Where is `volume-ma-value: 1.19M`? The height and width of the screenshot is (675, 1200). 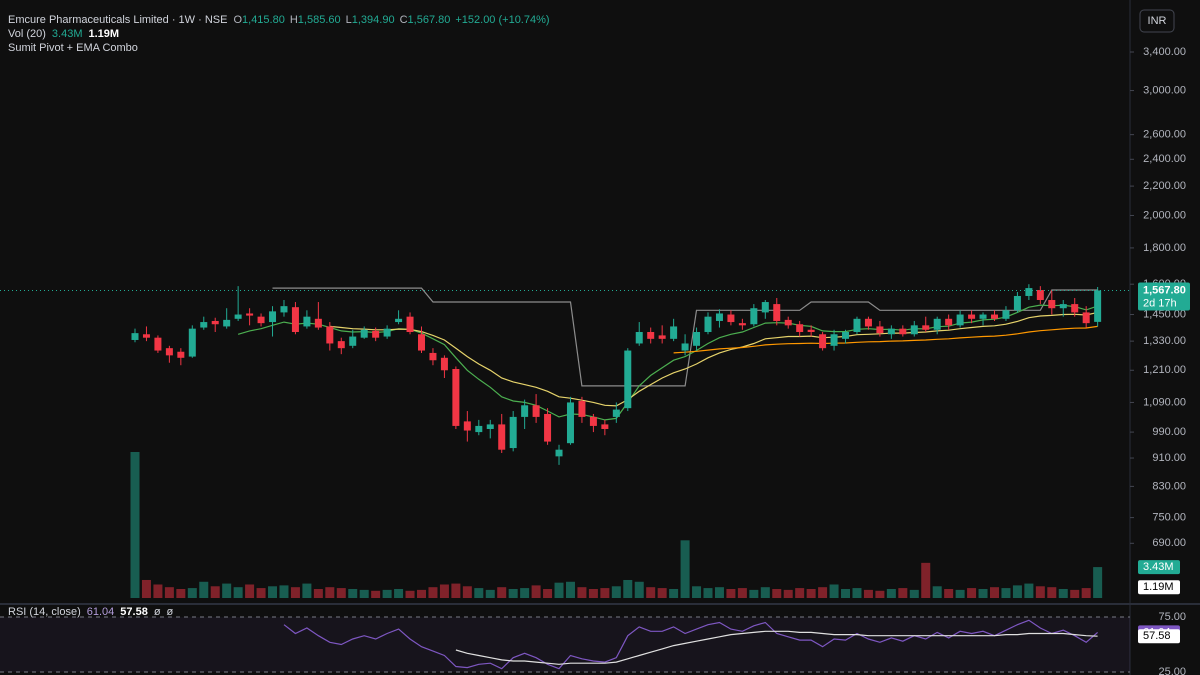 volume-ma-value: 1.19M is located at coordinates (104, 34).